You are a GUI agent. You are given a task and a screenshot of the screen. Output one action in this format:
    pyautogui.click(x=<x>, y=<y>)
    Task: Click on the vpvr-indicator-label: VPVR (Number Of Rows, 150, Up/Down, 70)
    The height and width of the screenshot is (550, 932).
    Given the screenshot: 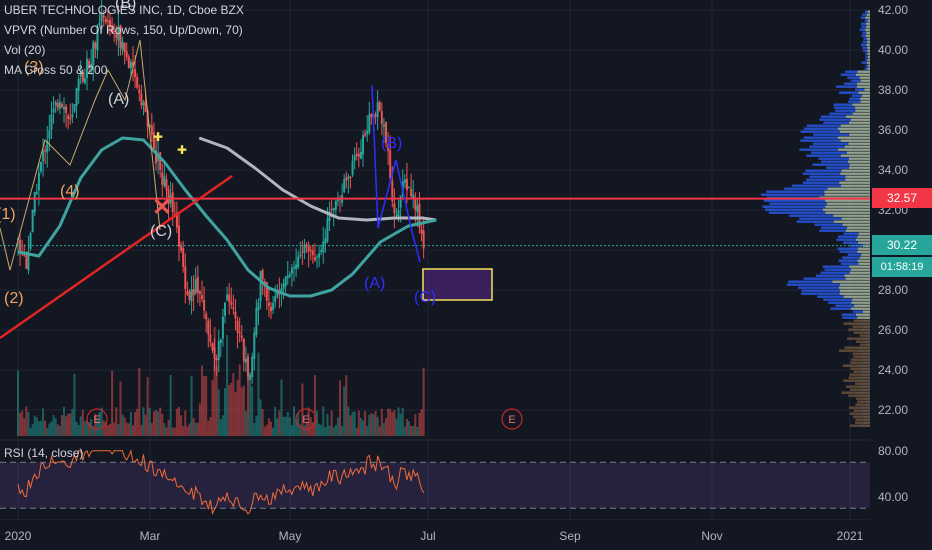 What is the action you would take?
    pyautogui.click(x=123, y=30)
    